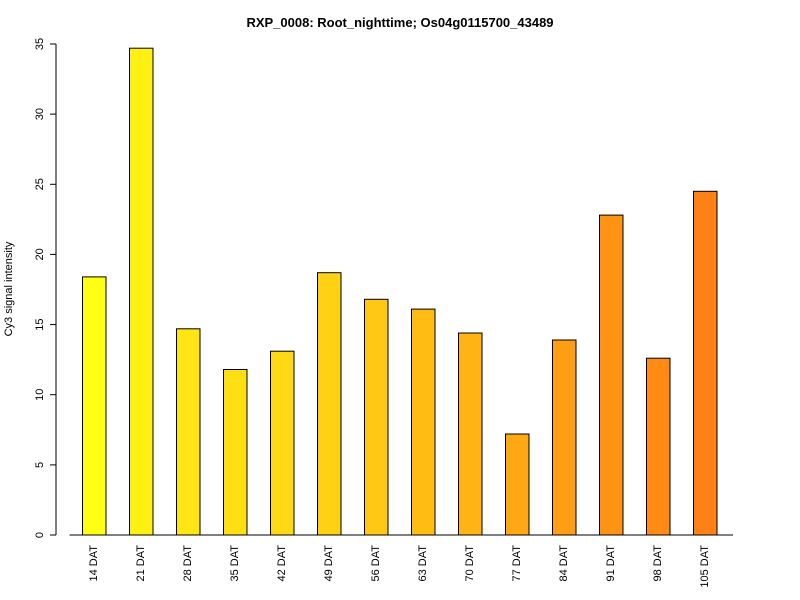  Describe the element at coordinates (658, 563) in the screenshot. I see `x-tick-label: 98 DAT` at that location.